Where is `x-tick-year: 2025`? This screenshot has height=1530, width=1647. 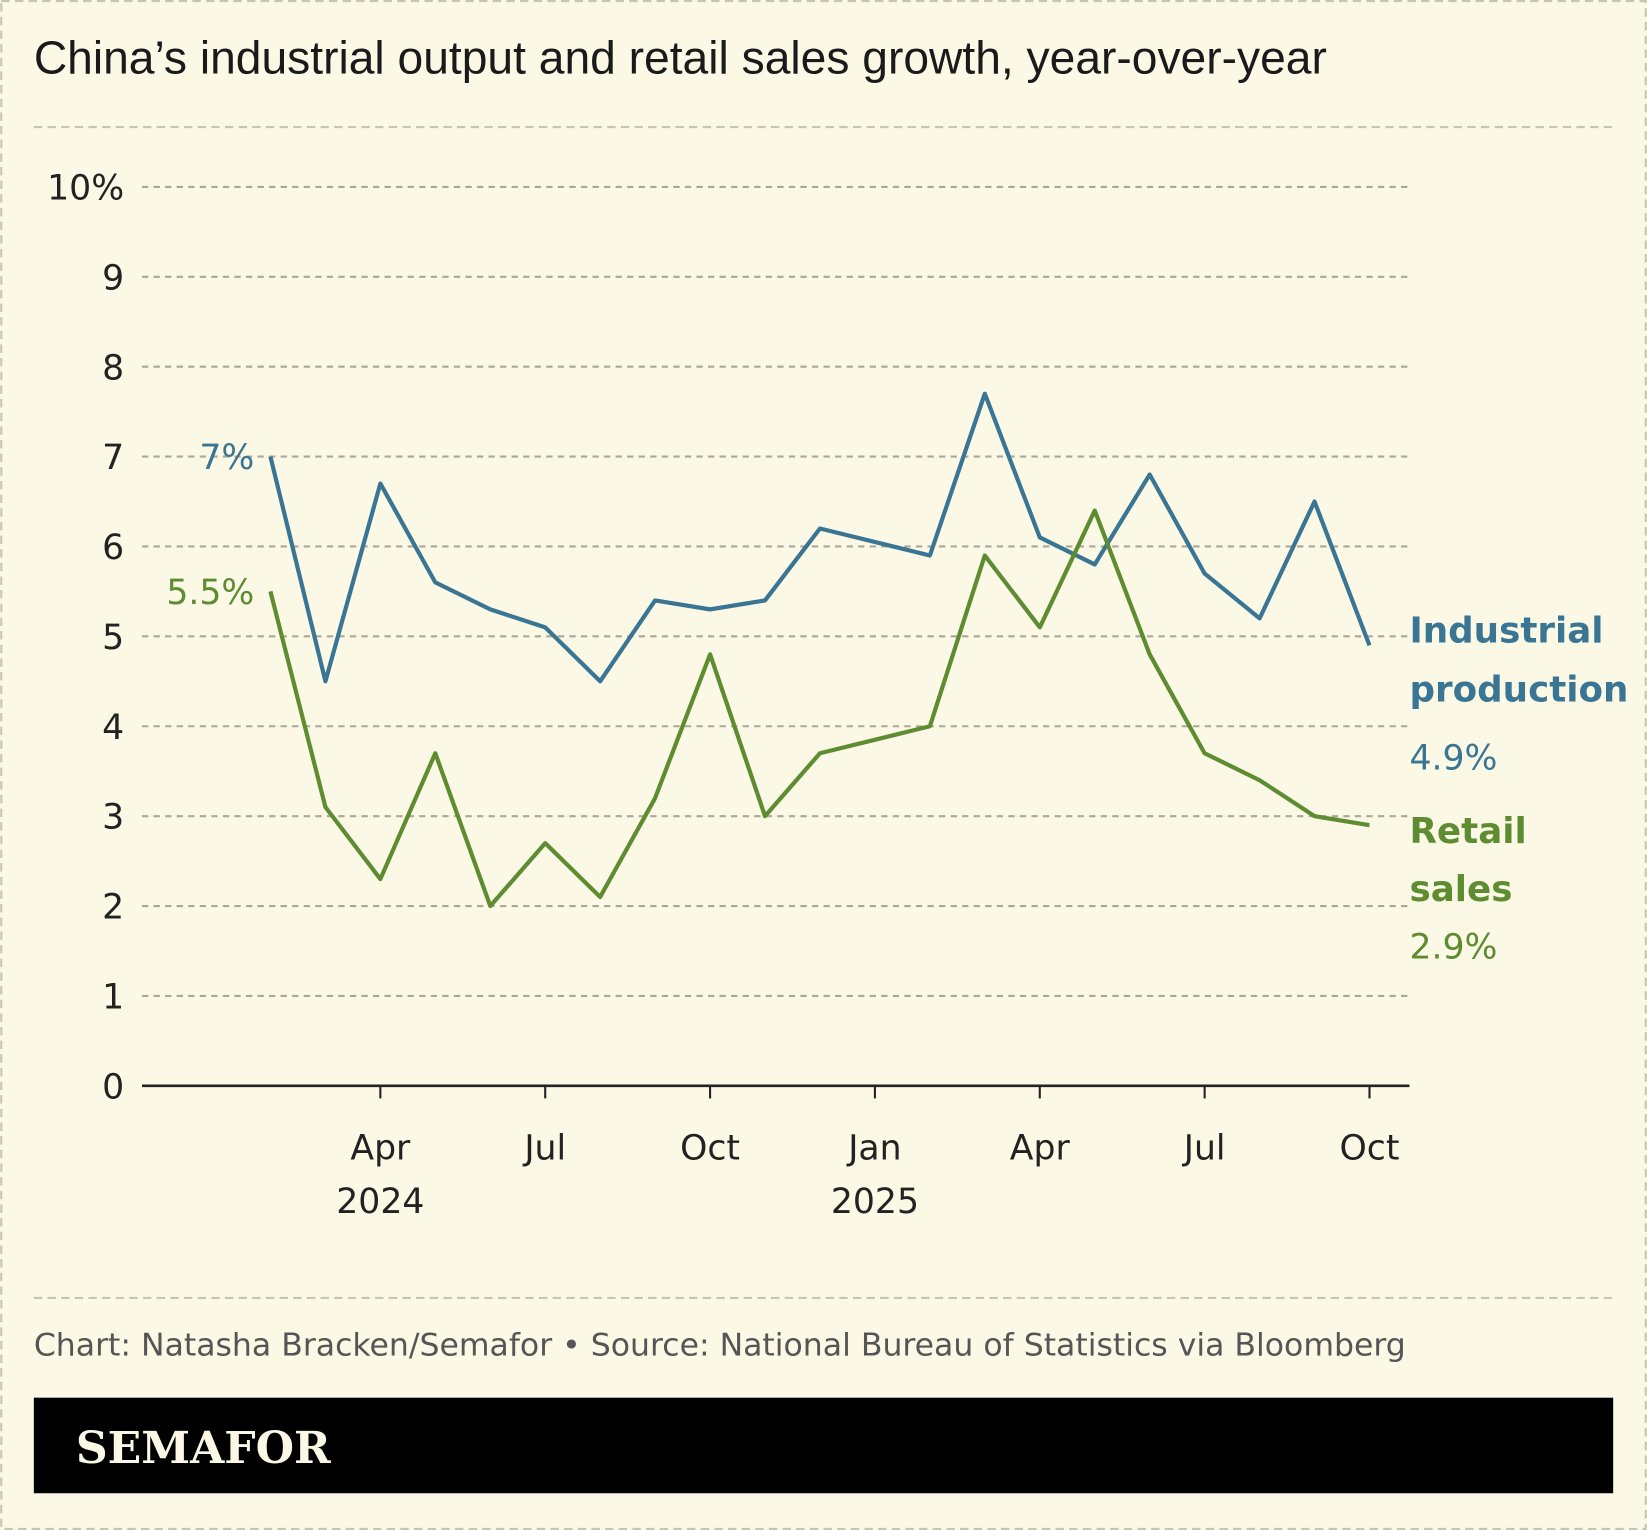
x-tick-year: 2025 is located at coordinates (875, 1202).